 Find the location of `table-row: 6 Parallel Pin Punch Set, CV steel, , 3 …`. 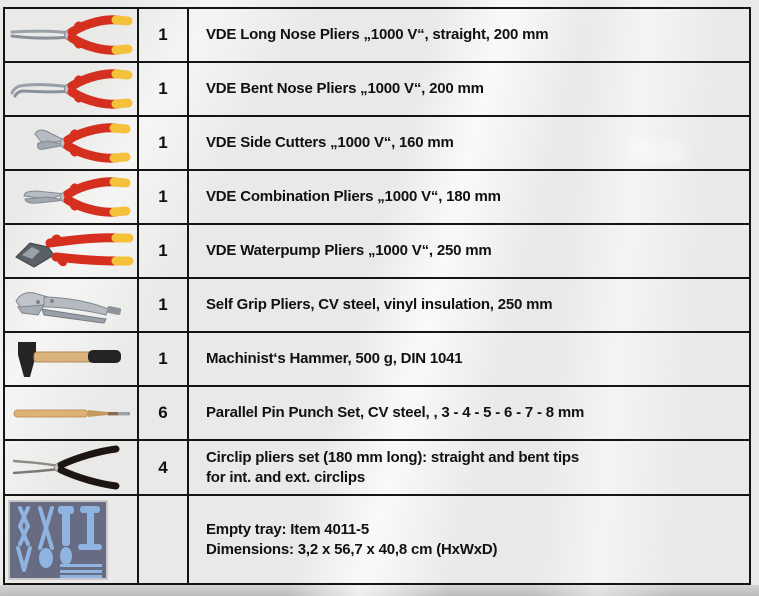

table-row: 6 Parallel Pin Punch Set, CV steel, , 3 … is located at coordinates (377, 414).